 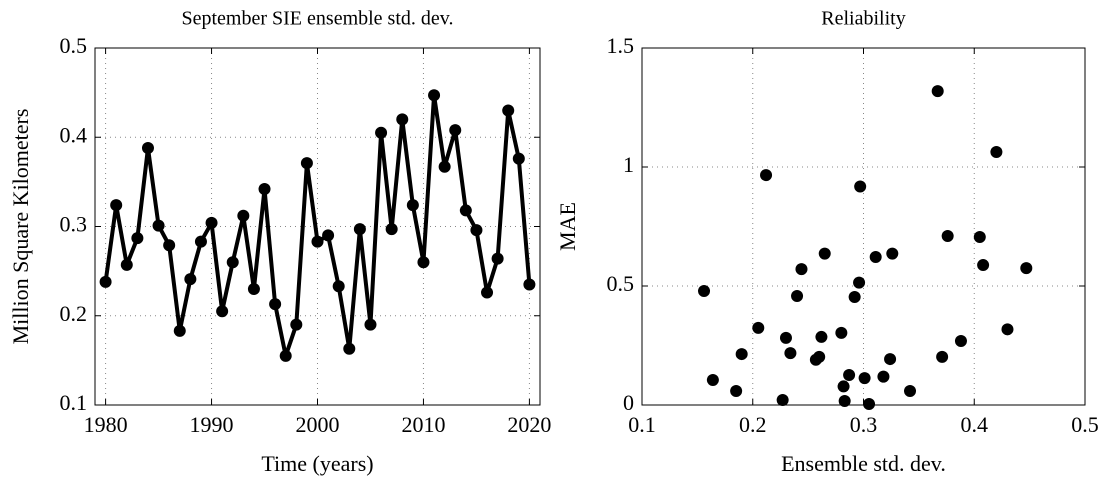 I want to click on y-axis-label: MAE, so click(x=567, y=226).